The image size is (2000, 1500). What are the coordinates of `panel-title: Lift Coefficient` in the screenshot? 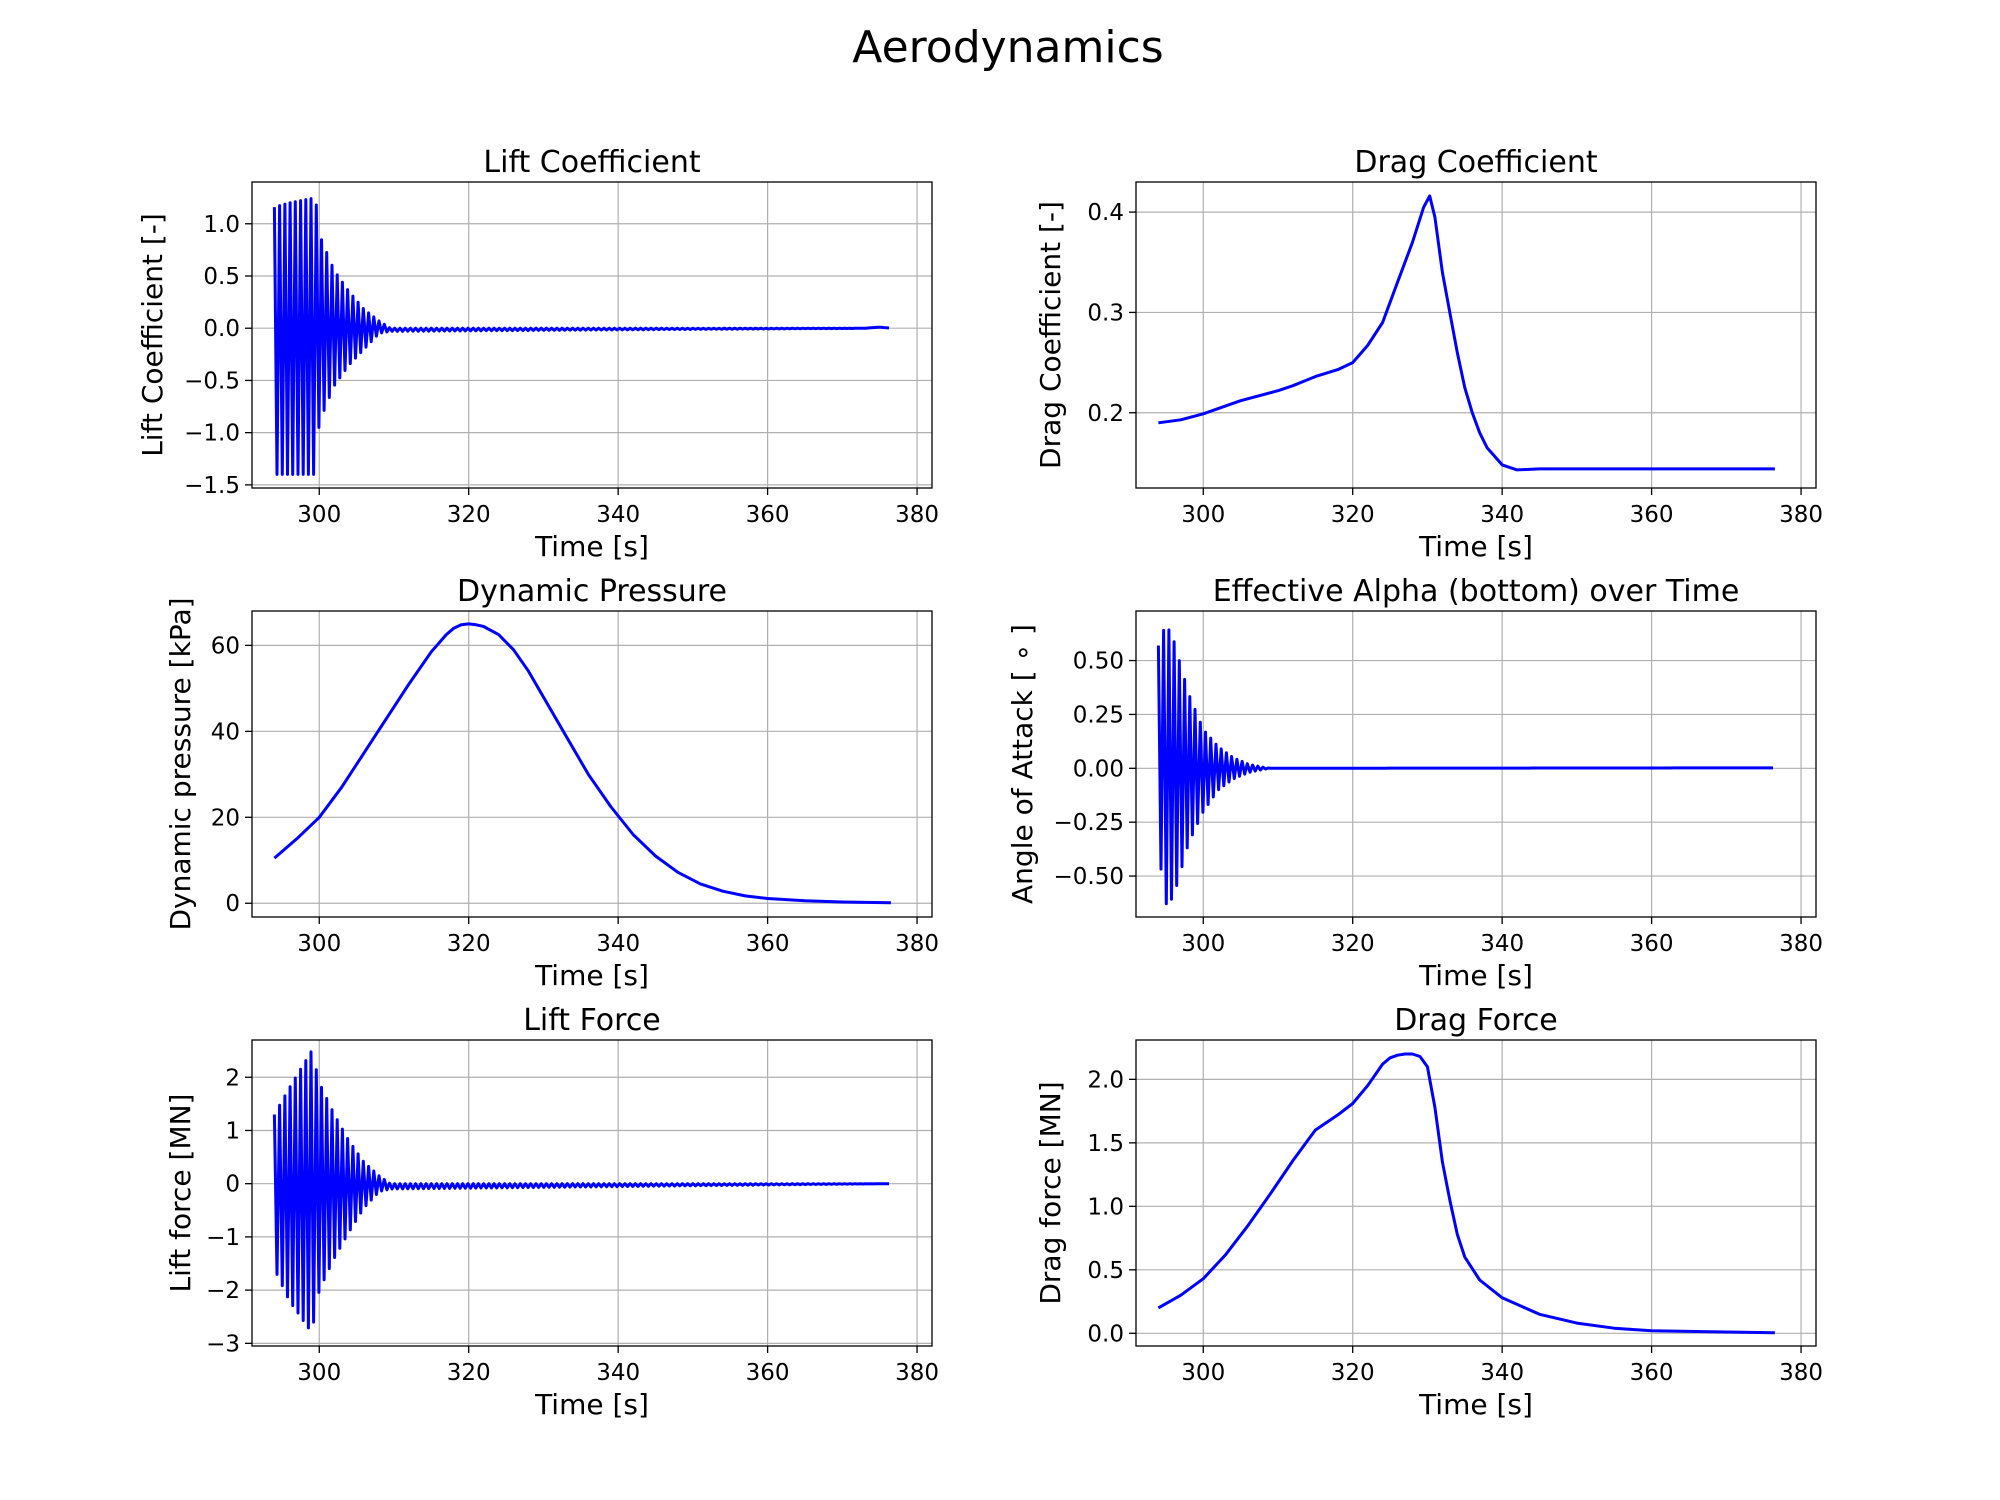 It's located at (591, 162).